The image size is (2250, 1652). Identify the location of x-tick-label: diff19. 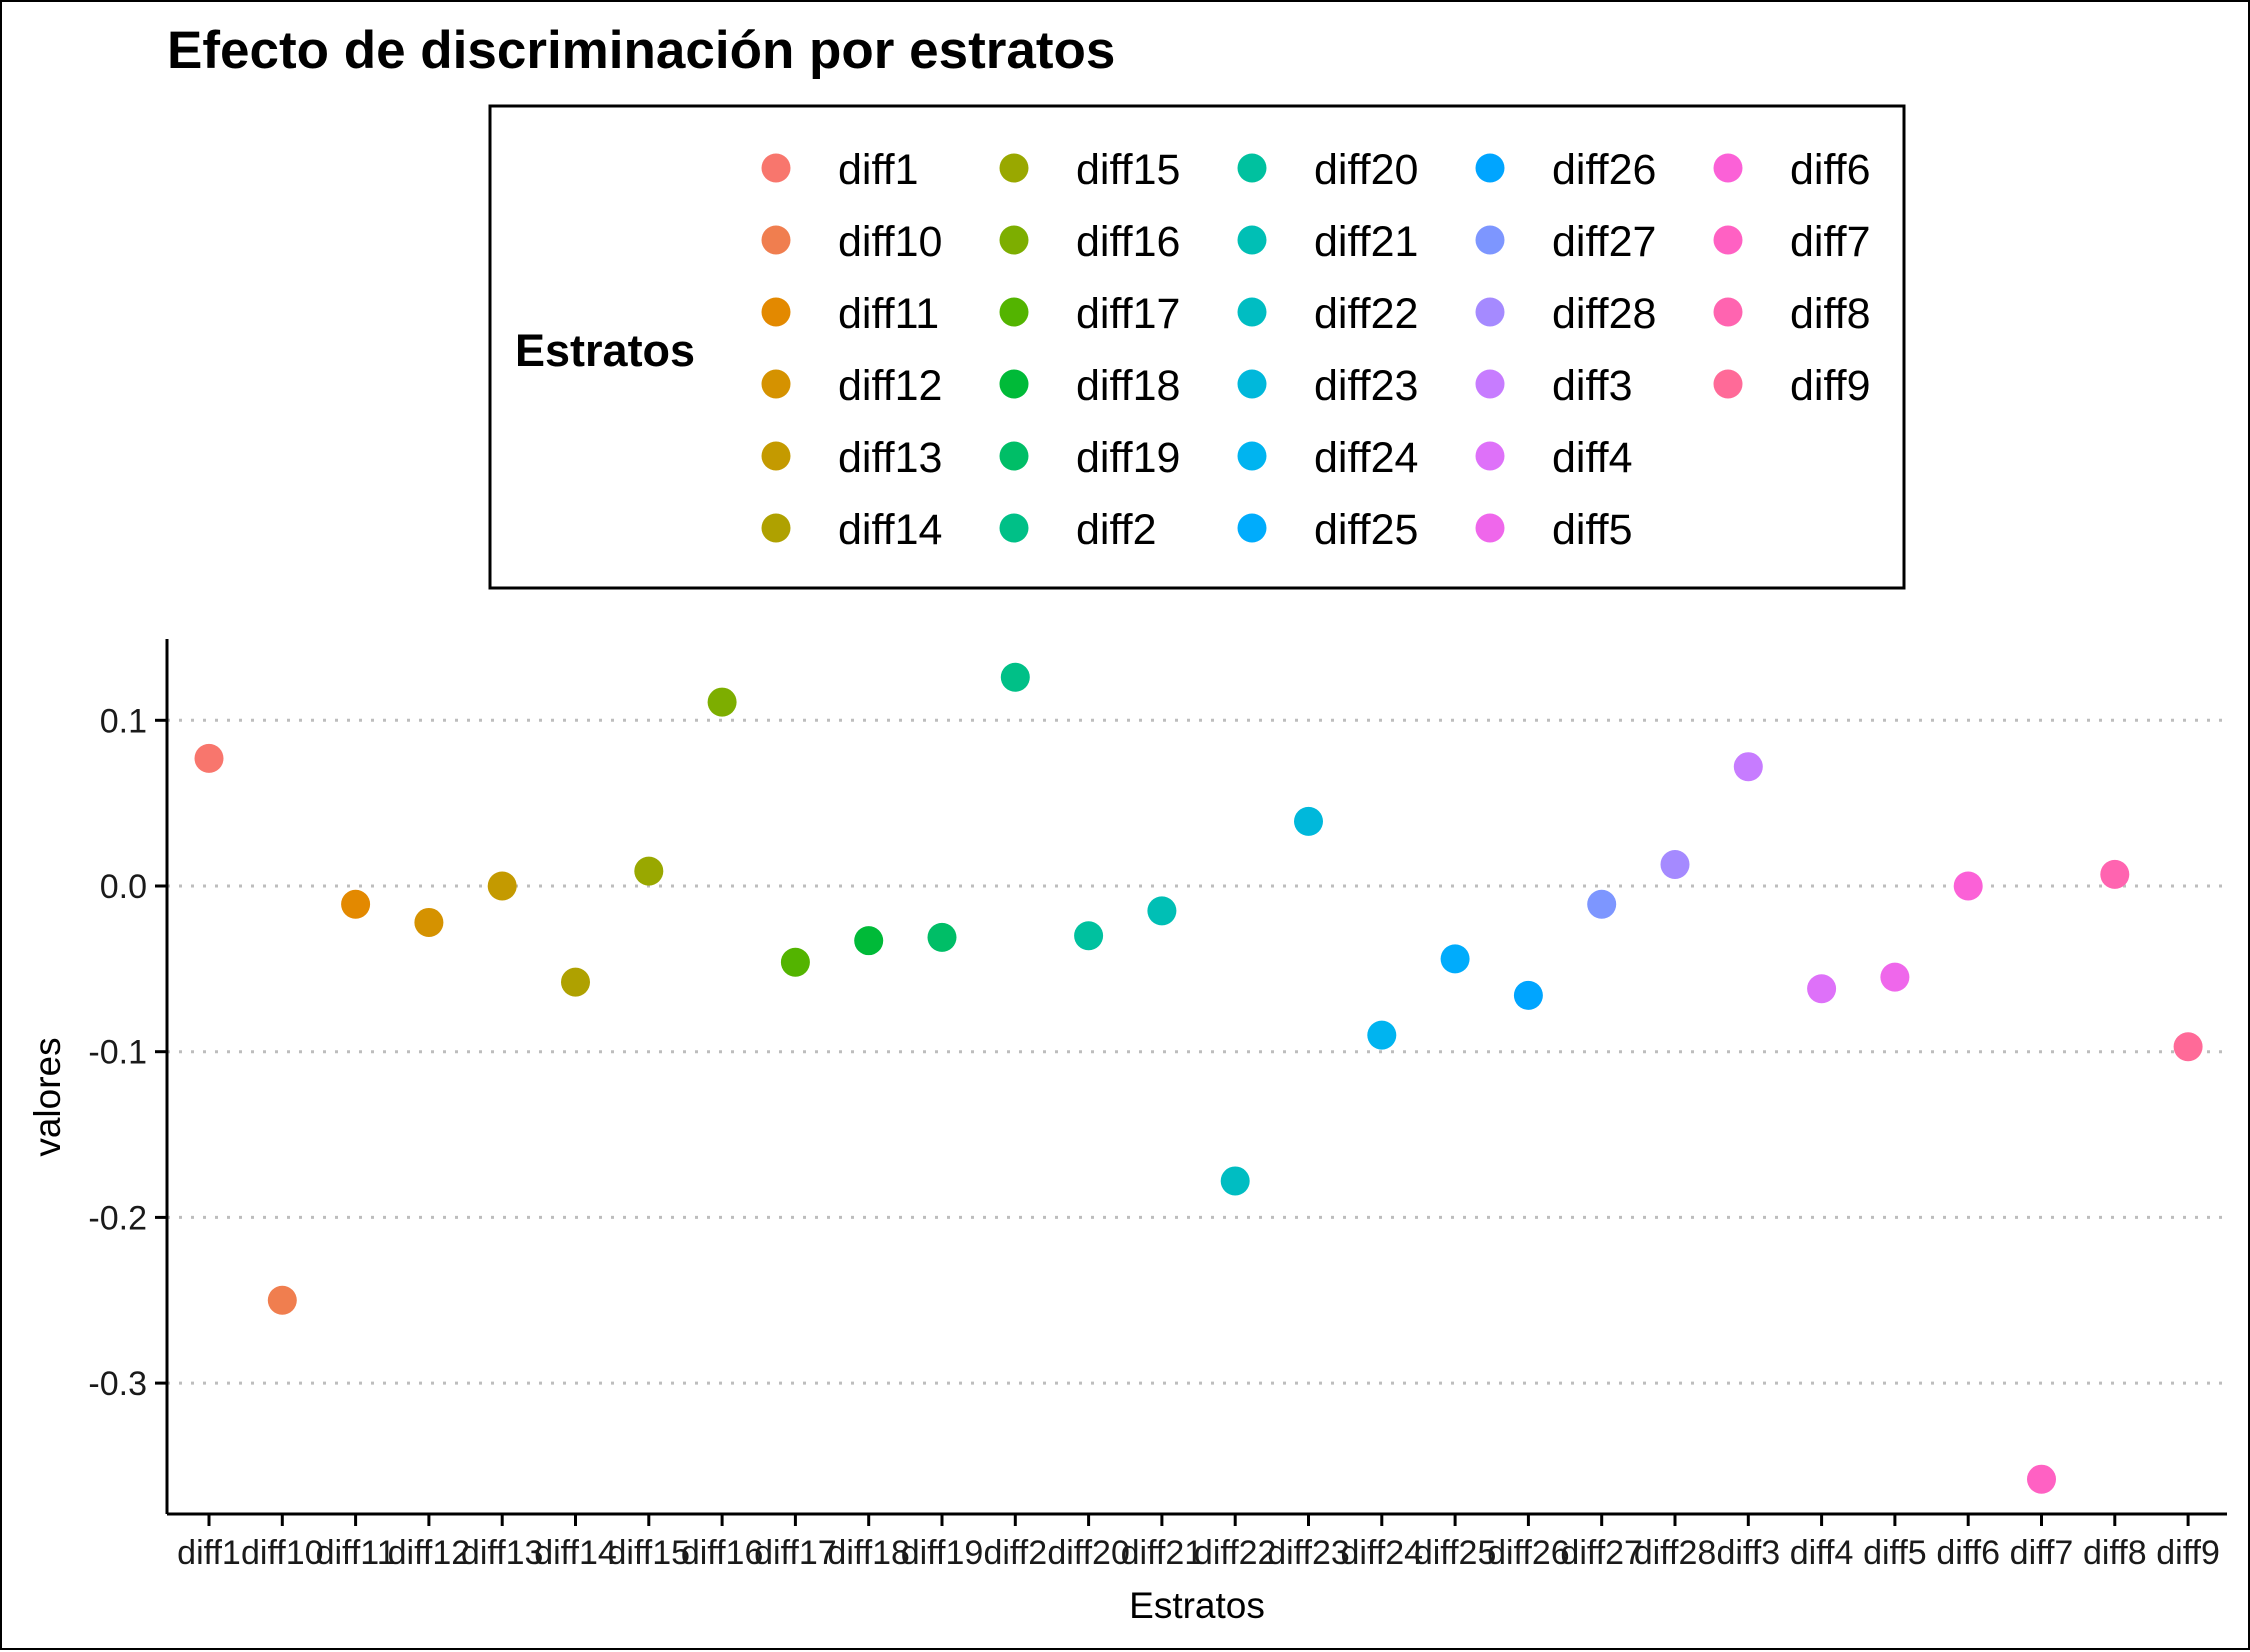
(942, 1553).